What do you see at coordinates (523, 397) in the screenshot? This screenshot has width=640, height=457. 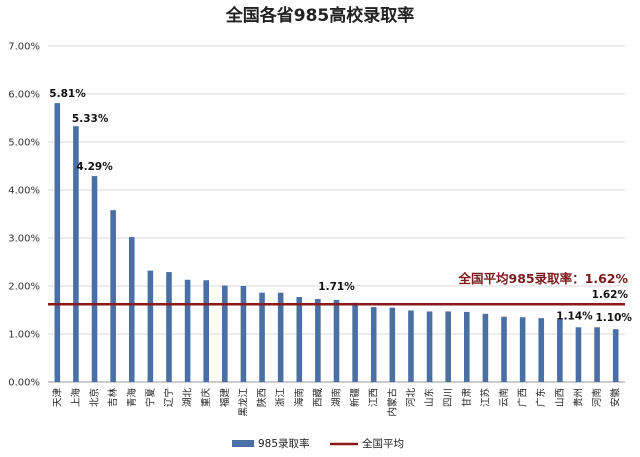 I see `x-tick-label: 广西` at bounding box center [523, 397].